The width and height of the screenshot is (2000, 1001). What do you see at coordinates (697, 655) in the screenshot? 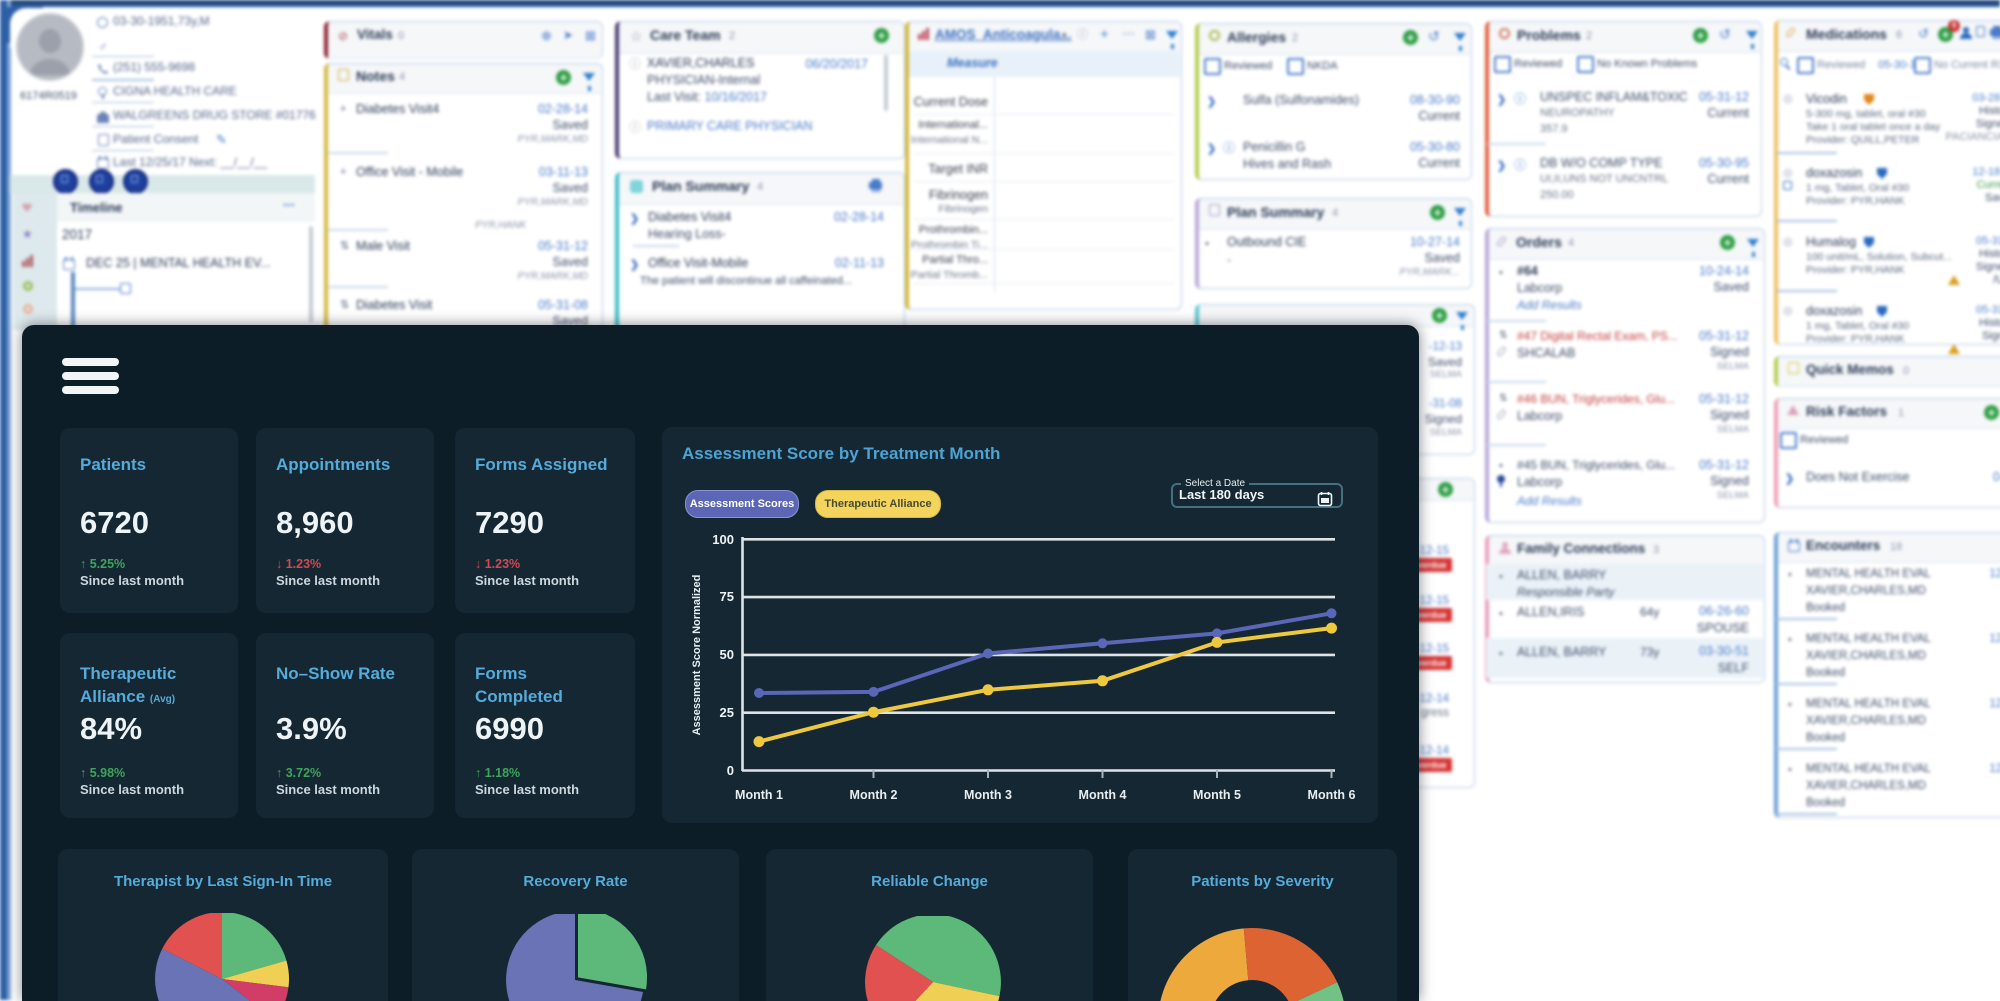
I see `svg-text: Assessment Score Normalized` at bounding box center [697, 655].